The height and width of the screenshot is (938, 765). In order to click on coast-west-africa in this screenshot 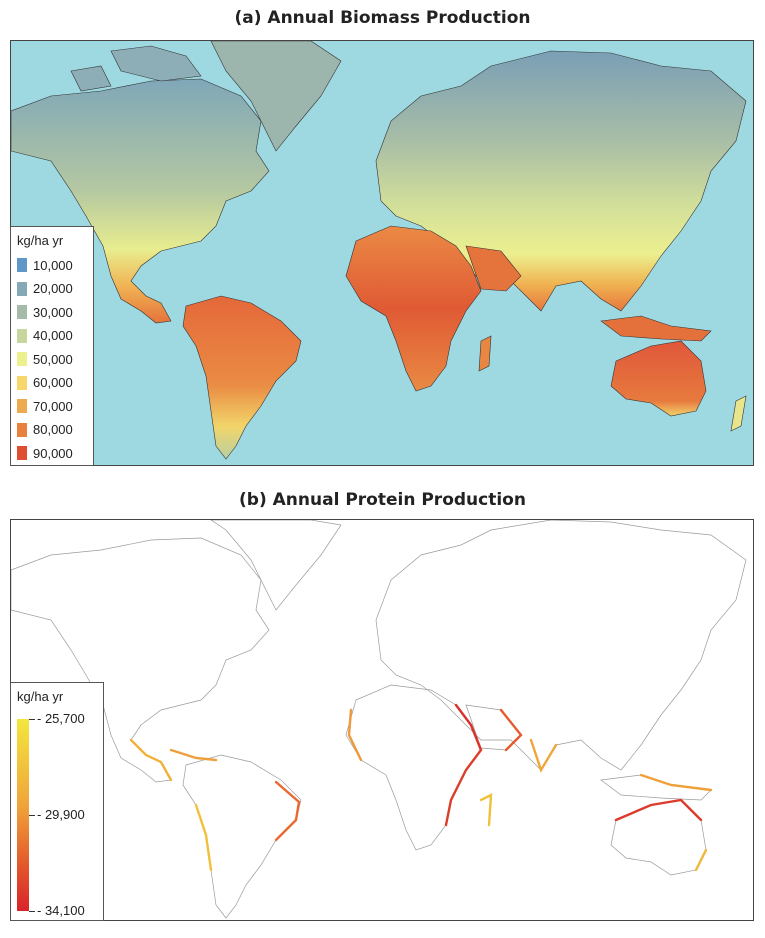, I will do `click(355, 735)`.